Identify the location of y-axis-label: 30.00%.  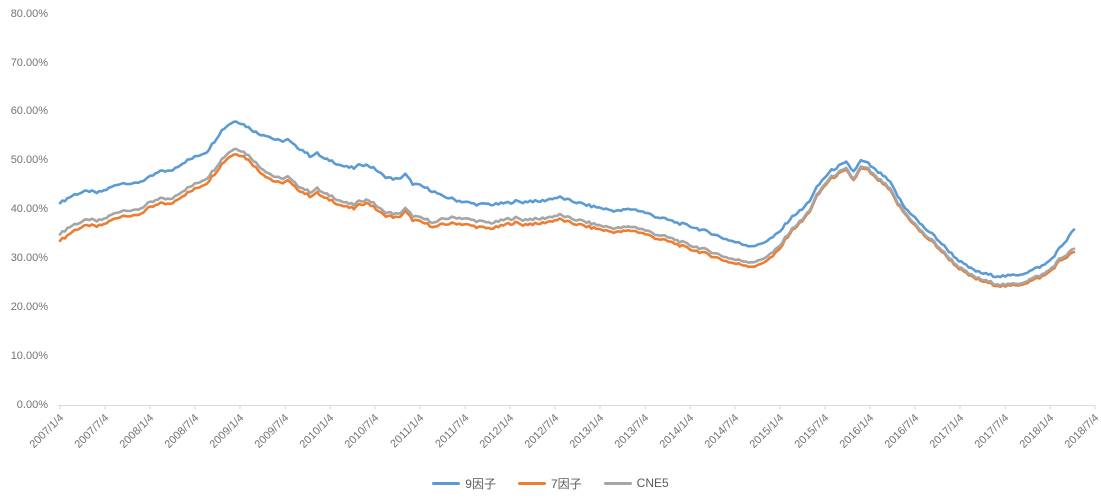
(29, 257).